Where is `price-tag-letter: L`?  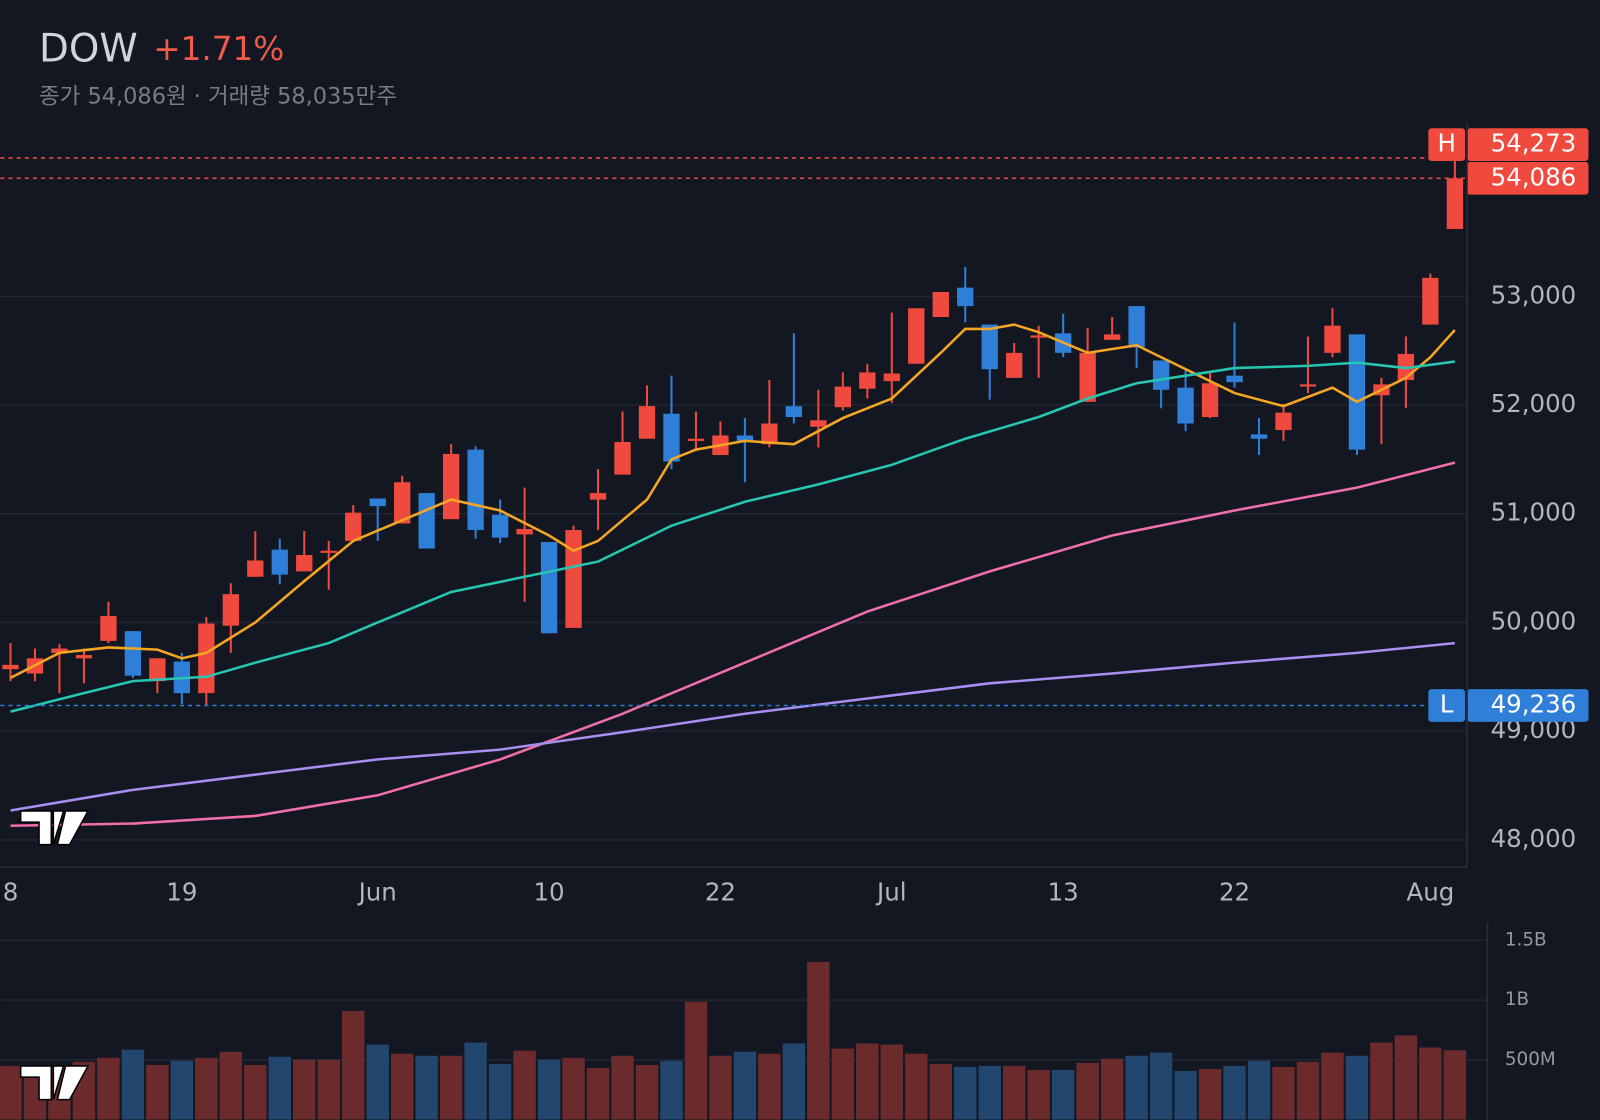 price-tag-letter: L is located at coordinates (1447, 703).